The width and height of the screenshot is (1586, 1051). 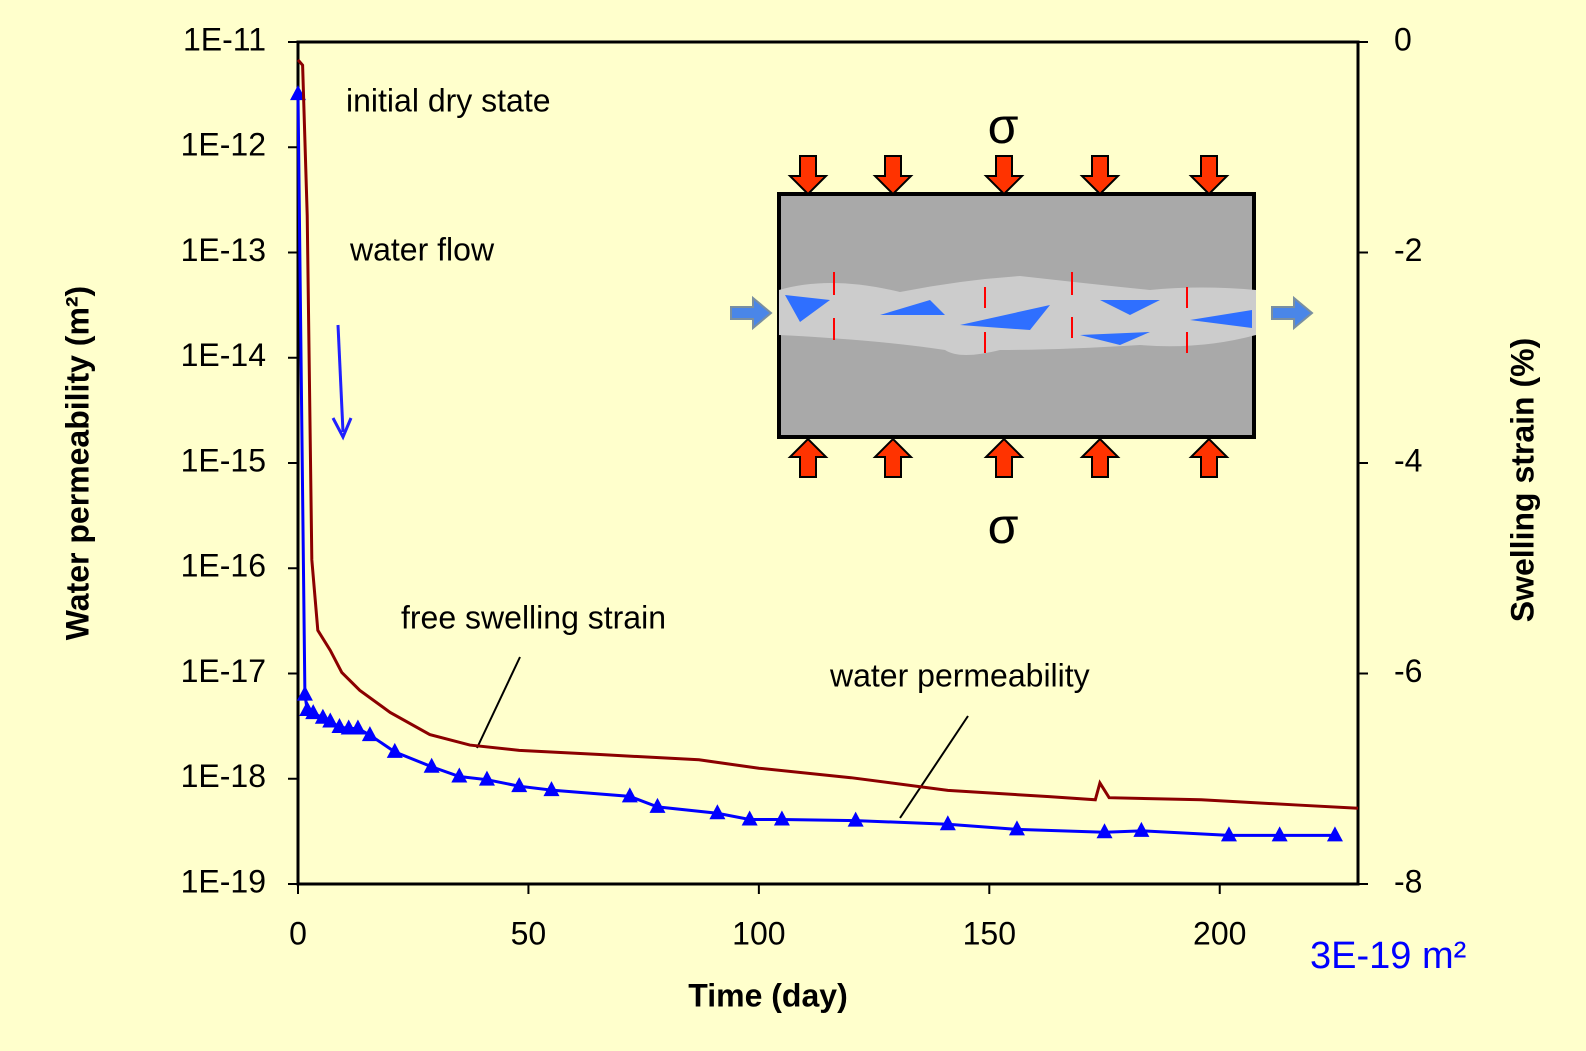 What do you see at coordinates (1408, 671) in the screenshot?
I see `y2-tick-label: -6` at bounding box center [1408, 671].